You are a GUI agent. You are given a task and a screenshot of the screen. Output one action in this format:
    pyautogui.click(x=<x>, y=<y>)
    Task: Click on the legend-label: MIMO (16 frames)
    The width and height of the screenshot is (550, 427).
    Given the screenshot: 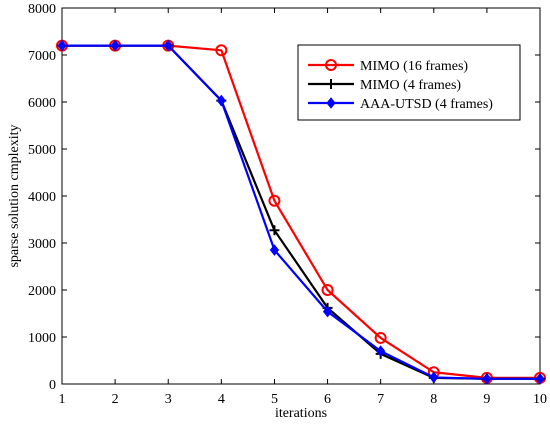 What is the action you would take?
    pyautogui.click(x=414, y=66)
    